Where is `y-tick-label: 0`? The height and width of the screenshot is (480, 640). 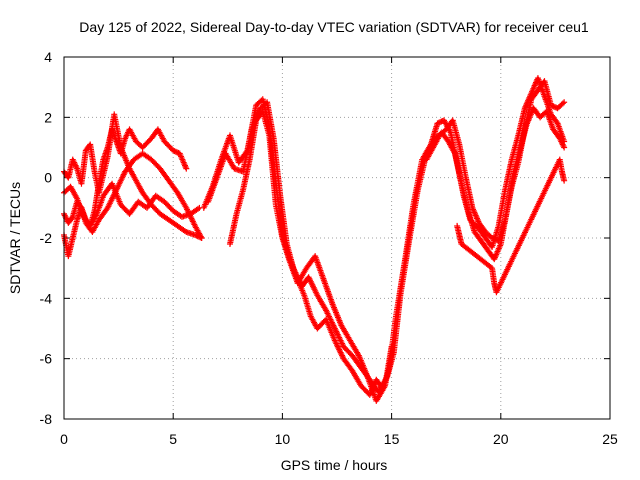 y-tick-label: 0 is located at coordinates (48, 178).